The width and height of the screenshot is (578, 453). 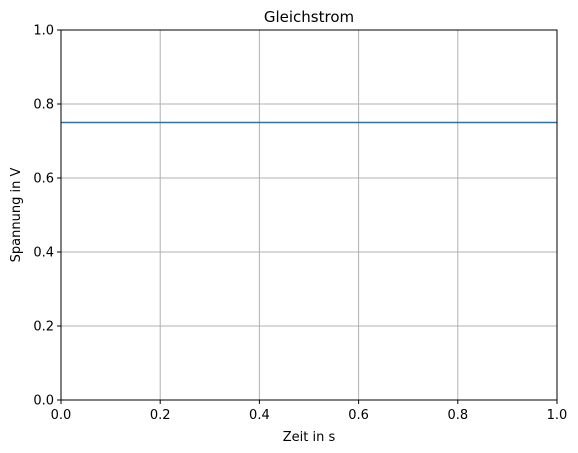 I want to click on x-tick-label: 0.8, so click(x=457, y=415).